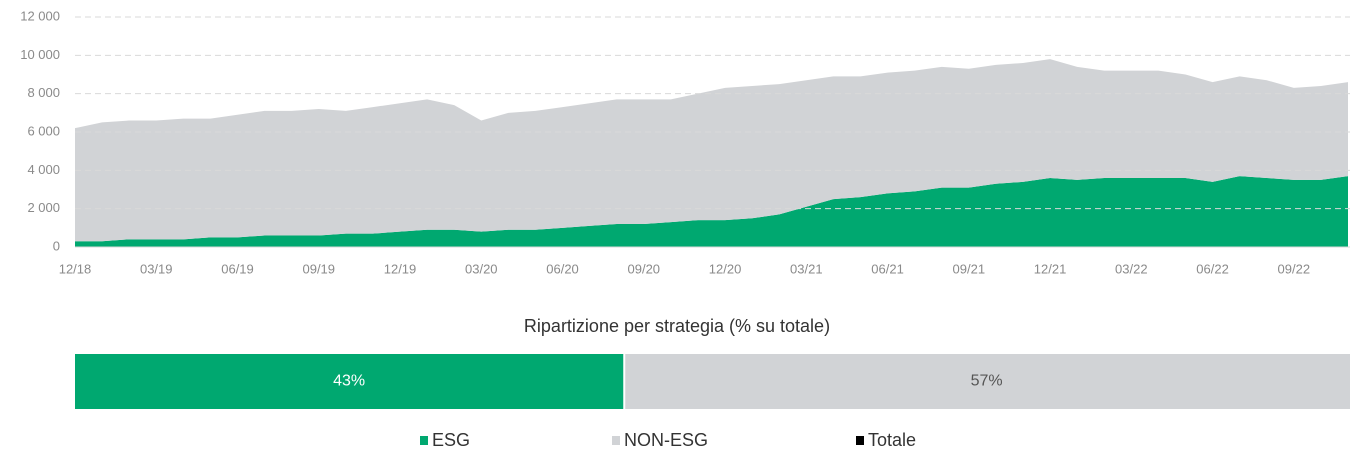 This screenshot has height=461, width=1350. What do you see at coordinates (43, 92) in the screenshot?
I see `y-tick-label: 8 000` at bounding box center [43, 92].